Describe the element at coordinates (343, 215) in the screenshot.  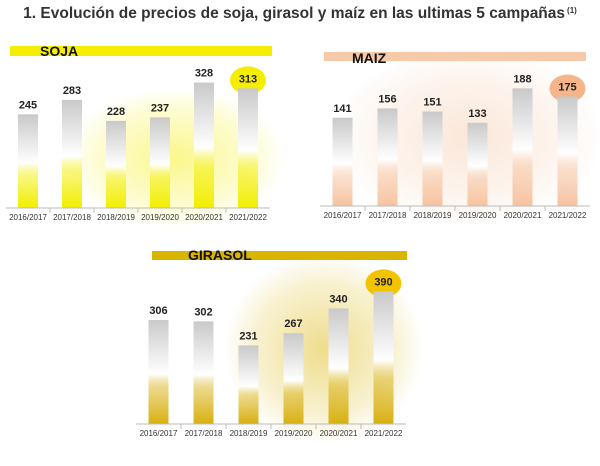
I see `maiz-category-label-2016/2017: 2016/2017` at that location.